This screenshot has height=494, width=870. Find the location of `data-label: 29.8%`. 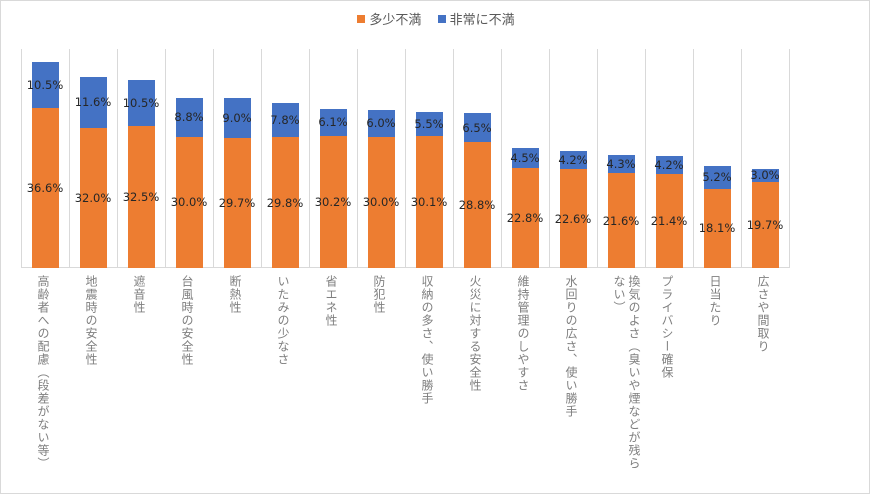

data-label: 29.8% is located at coordinates (285, 202).